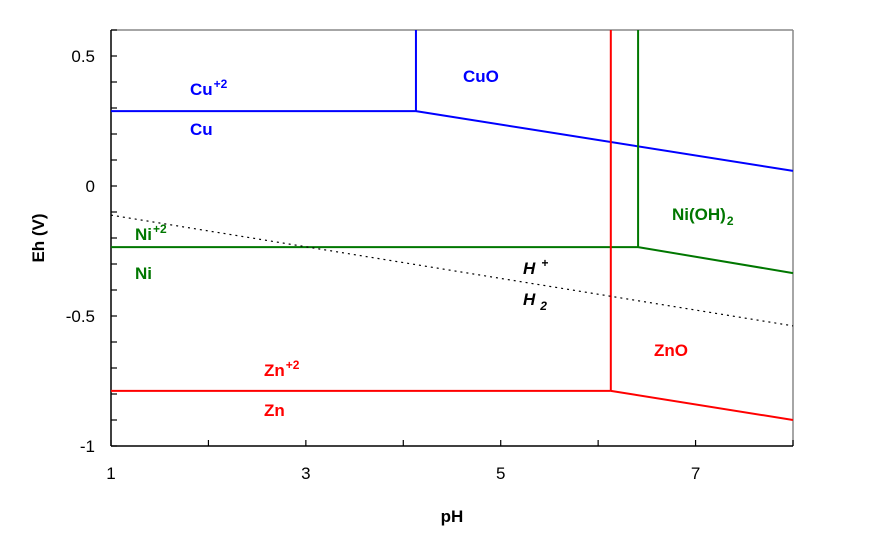  What do you see at coordinates (715, 260) in the screenshot?
I see `ni-boundary-line` at bounding box center [715, 260].